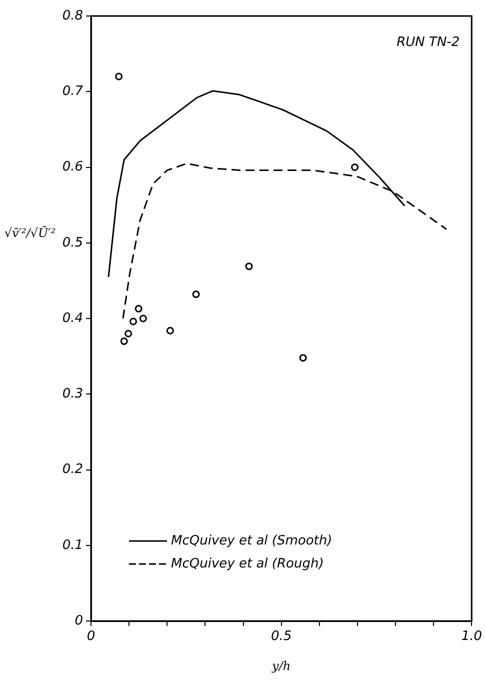 This screenshot has width=485, height=683. What do you see at coordinates (72, 545) in the screenshot?
I see `y-tick-label: 0.1` at bounding box center [72, 545].